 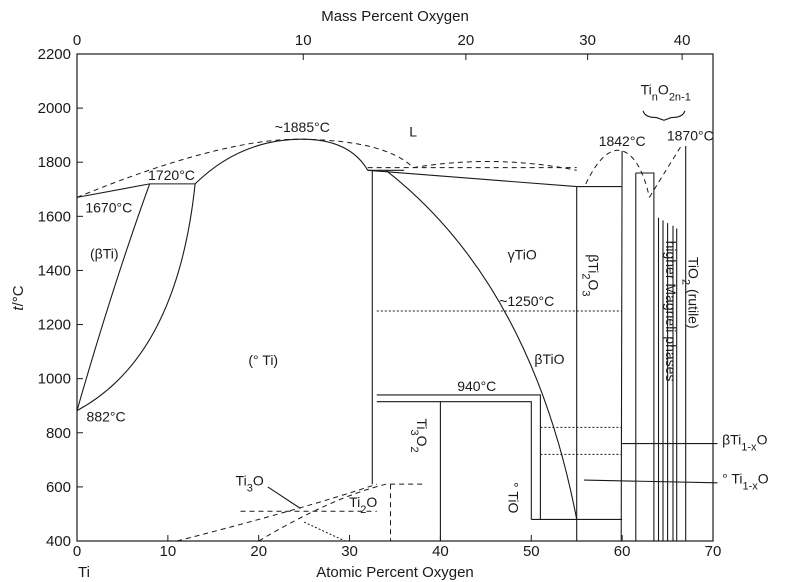 I want to click on annotation-alpha-ti1-xo: ° Ti1-xO, so click(x=745, y=482).